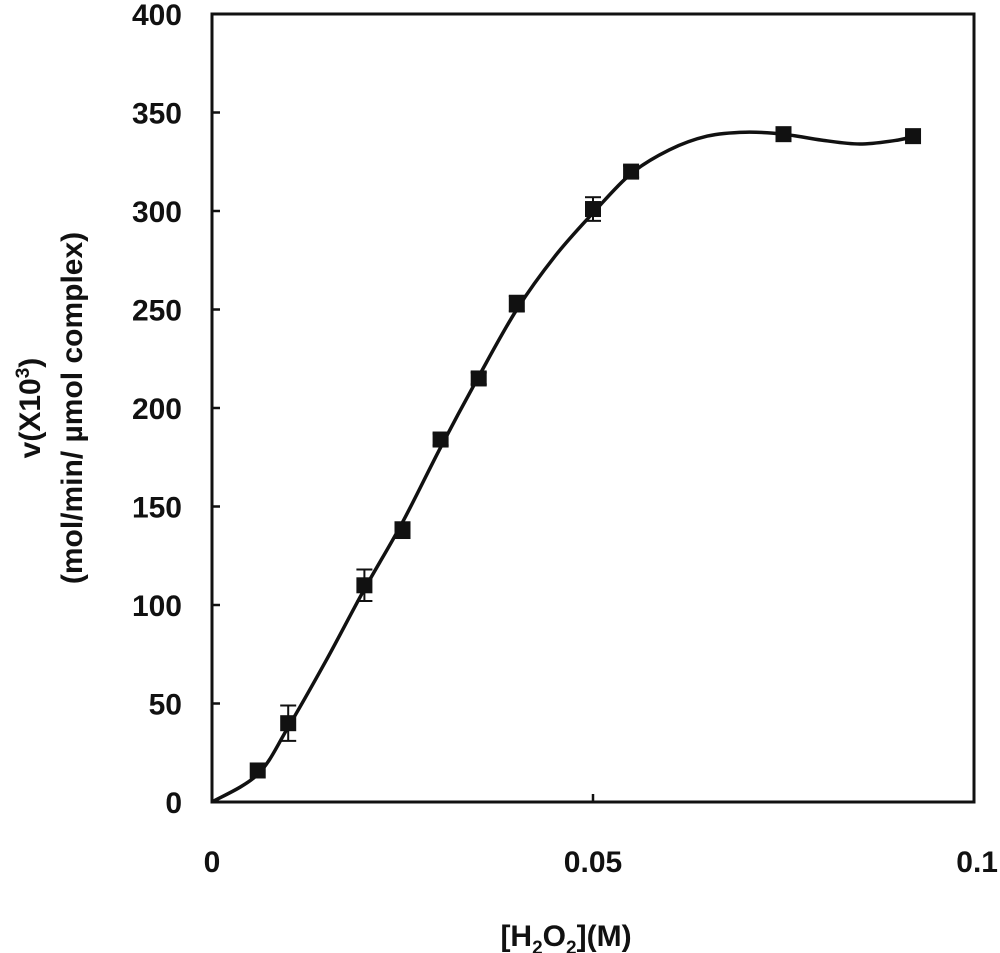 This screenshot has height=953, width=1000. Describe the element at coordinates (157, 606) in the screenshot. I see `y-tick-label: 100` at that location.